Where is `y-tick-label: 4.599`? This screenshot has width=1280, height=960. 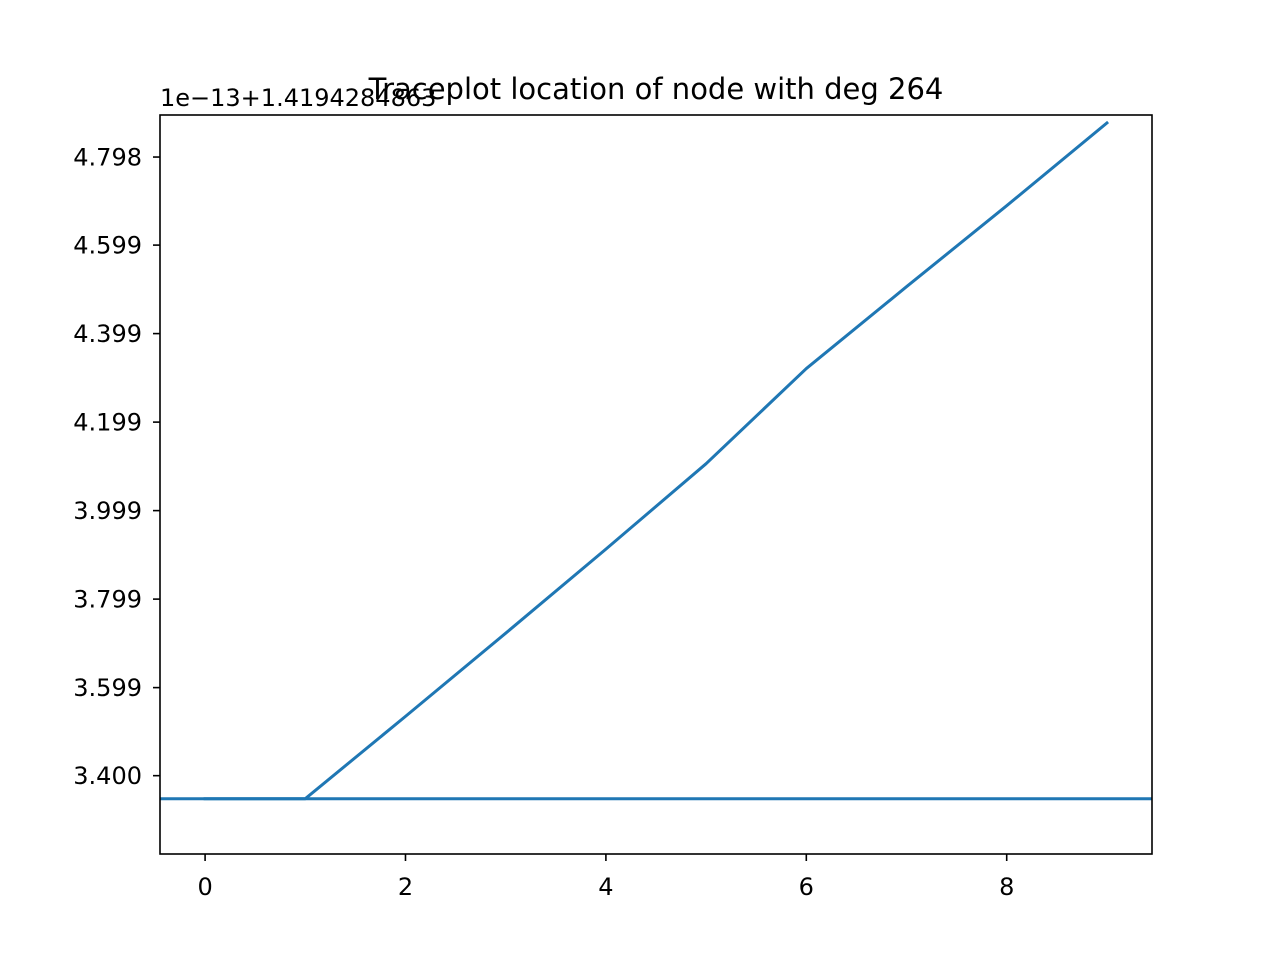 y-tick-label: 4.599 is located at coordinates (107, 246).